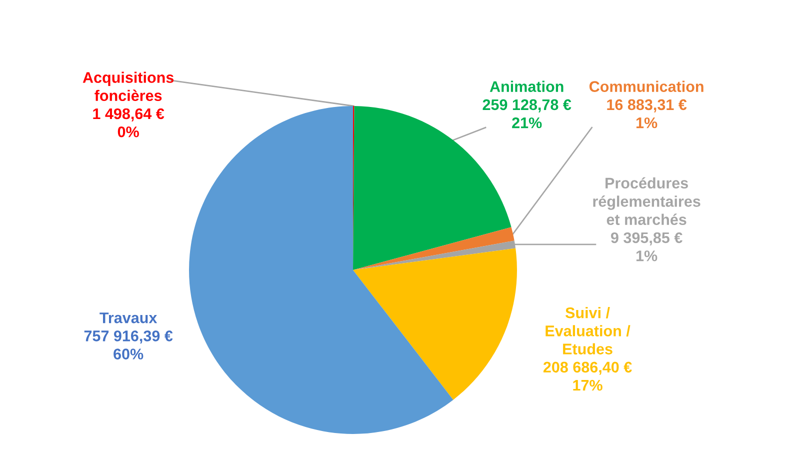 The image size is (800, 474). What do you see at coordinates (527, 113) in the screenshot?
I see `data-label: 259 128,78 € 21%` at bounding box center [527, 113].